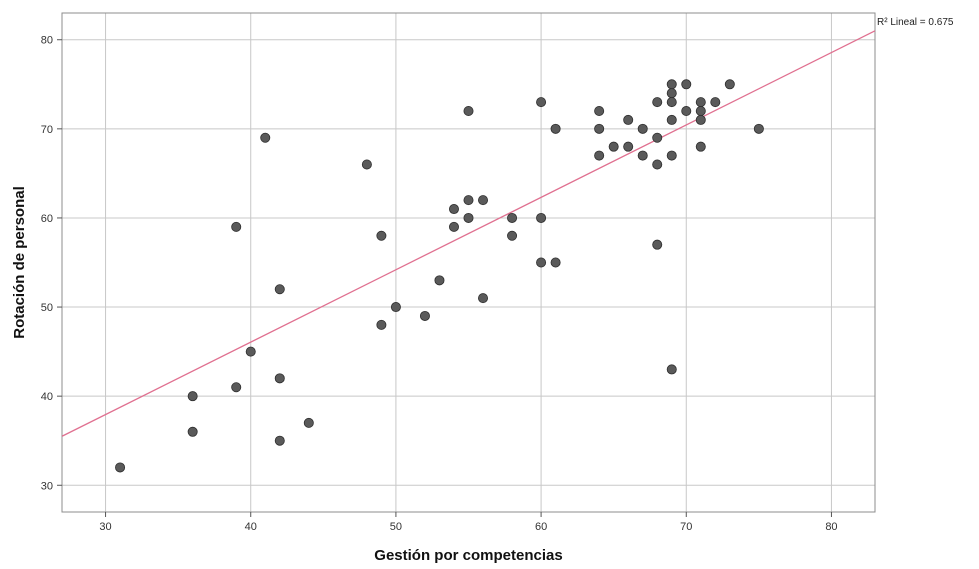 The width and height of the screenshot is (979, 569). I want to click on y-axis-title: Rotación de personal, so click(19, 262).